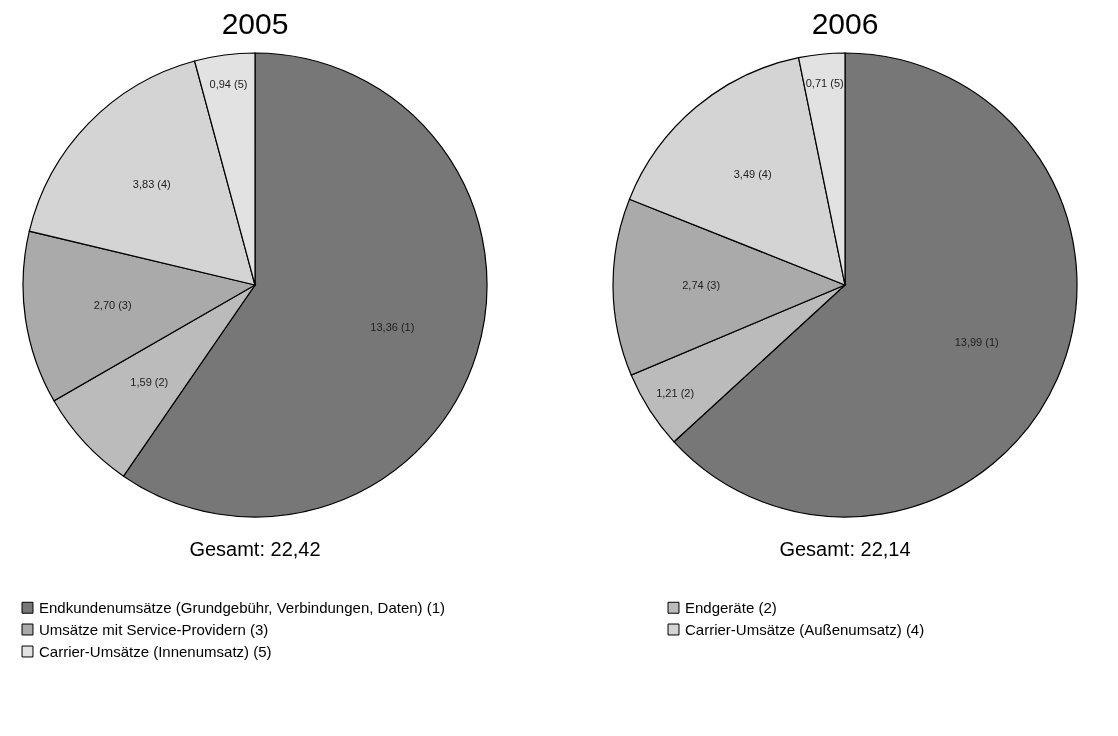 The width and height of the screenshot is (1118, 736). Describe the element at coordinates (112, 304) in the screenshot. I see `data-label: 2,70 (3)` at that location.